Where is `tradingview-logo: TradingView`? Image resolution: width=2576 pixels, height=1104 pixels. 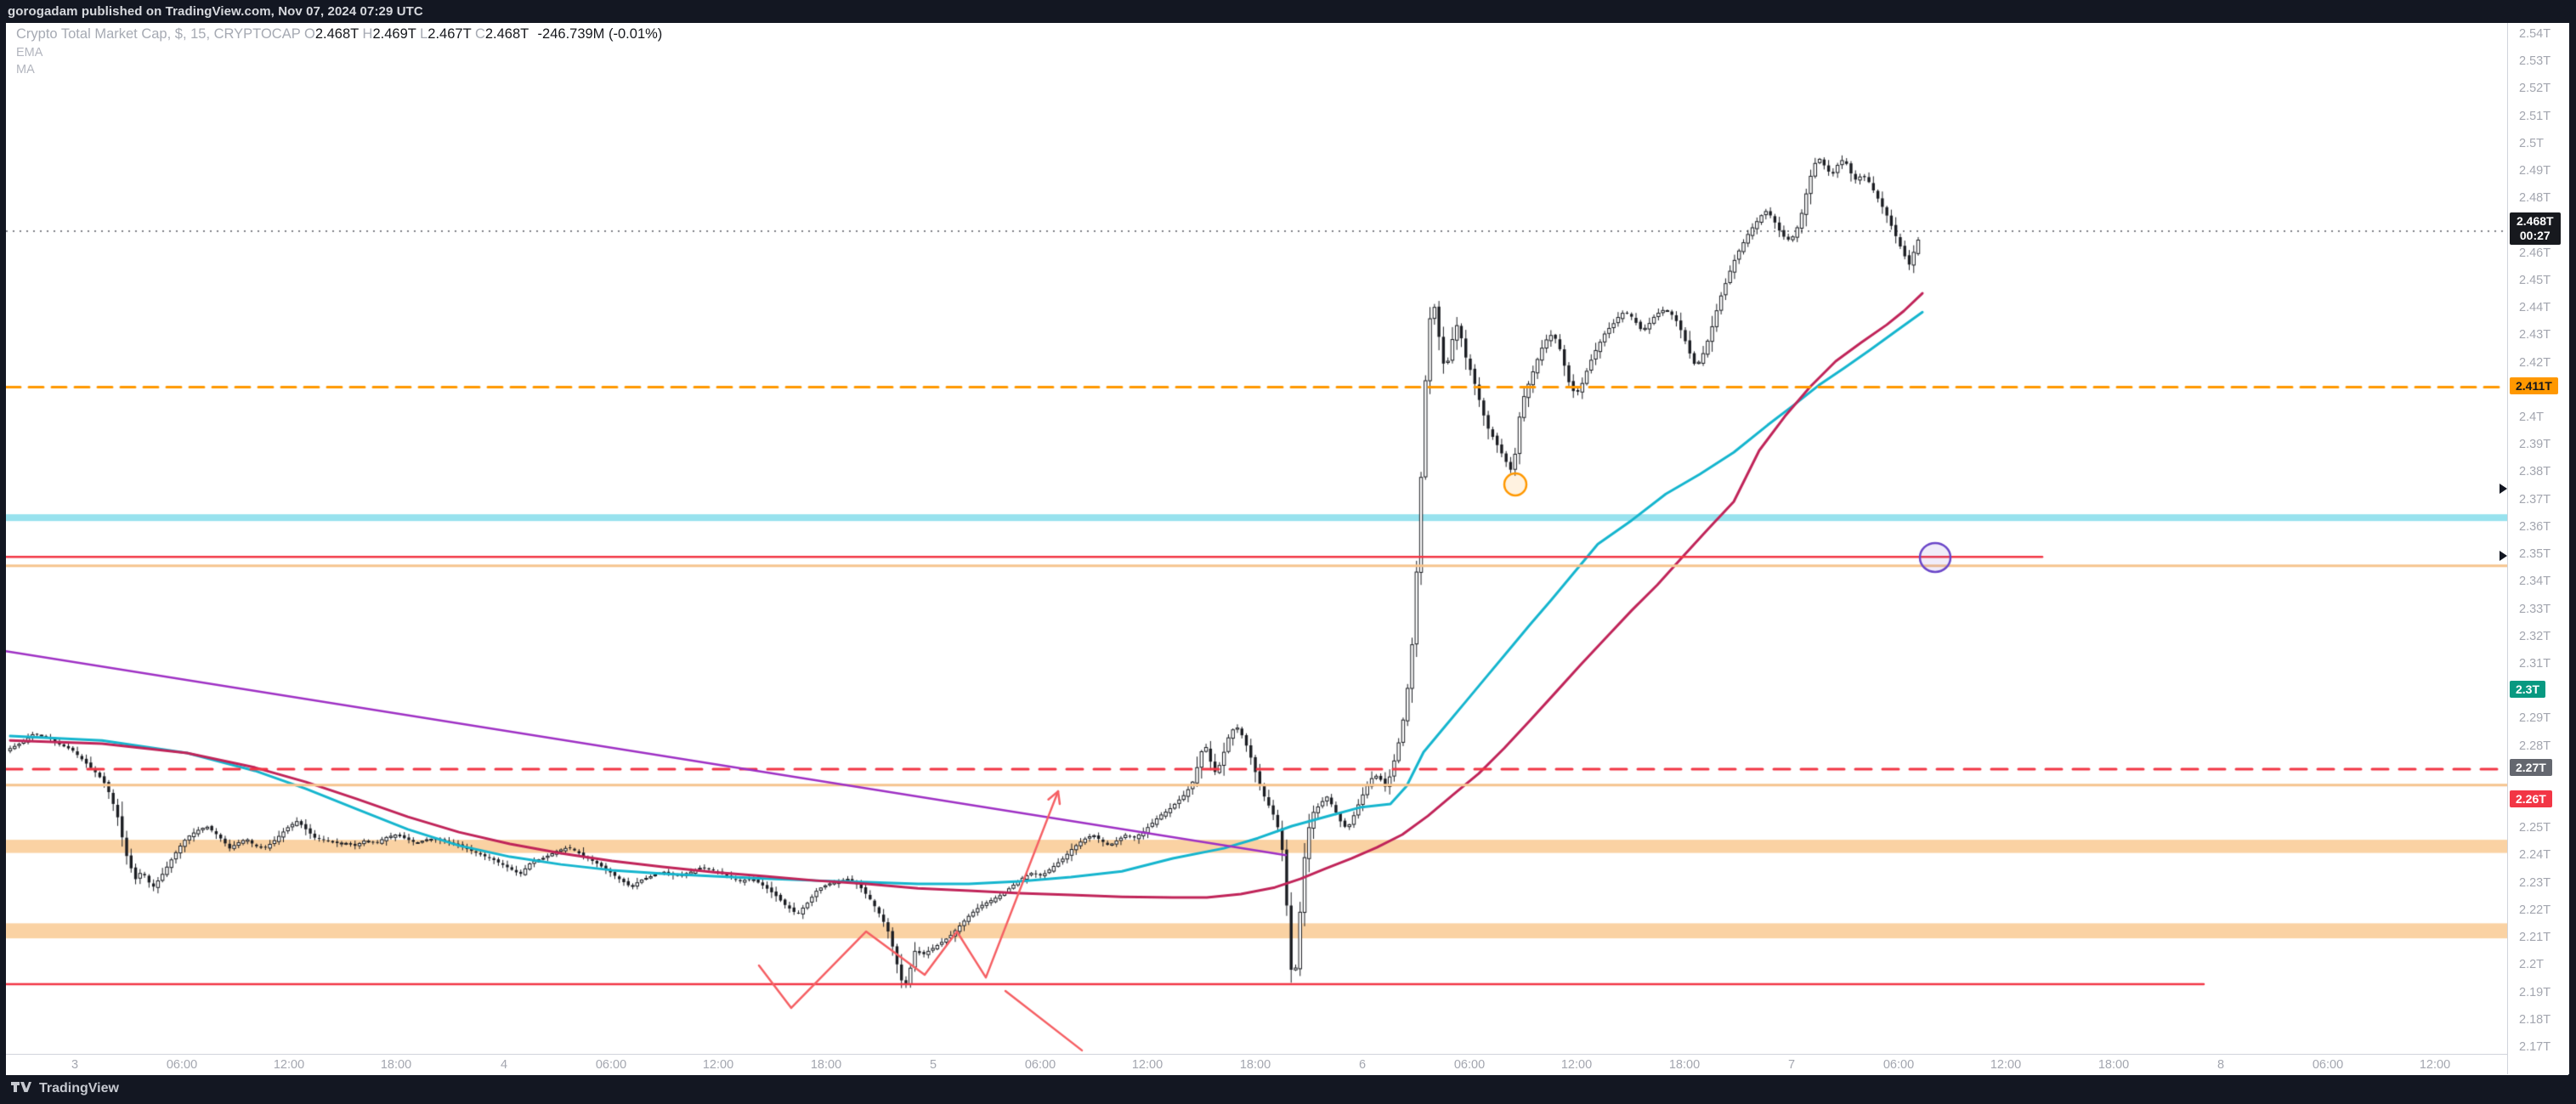
tradingview-logo: TradingView is located at coordinates (65, 1088).